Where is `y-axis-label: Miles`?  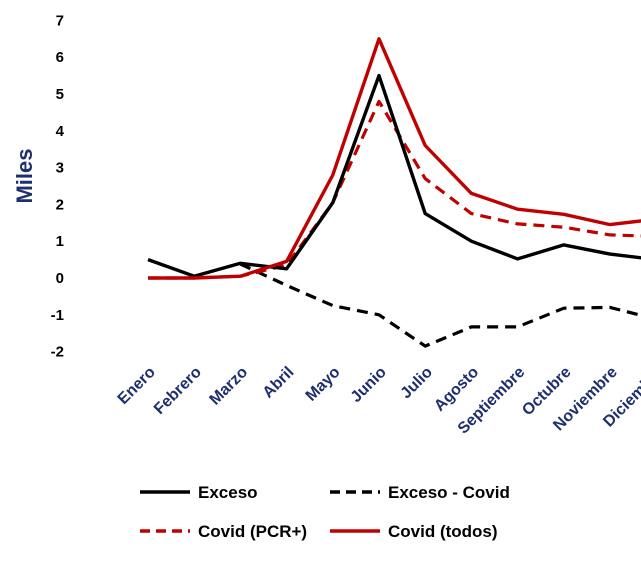 y-axis-label: Miles is located at coordinates (24, 175).